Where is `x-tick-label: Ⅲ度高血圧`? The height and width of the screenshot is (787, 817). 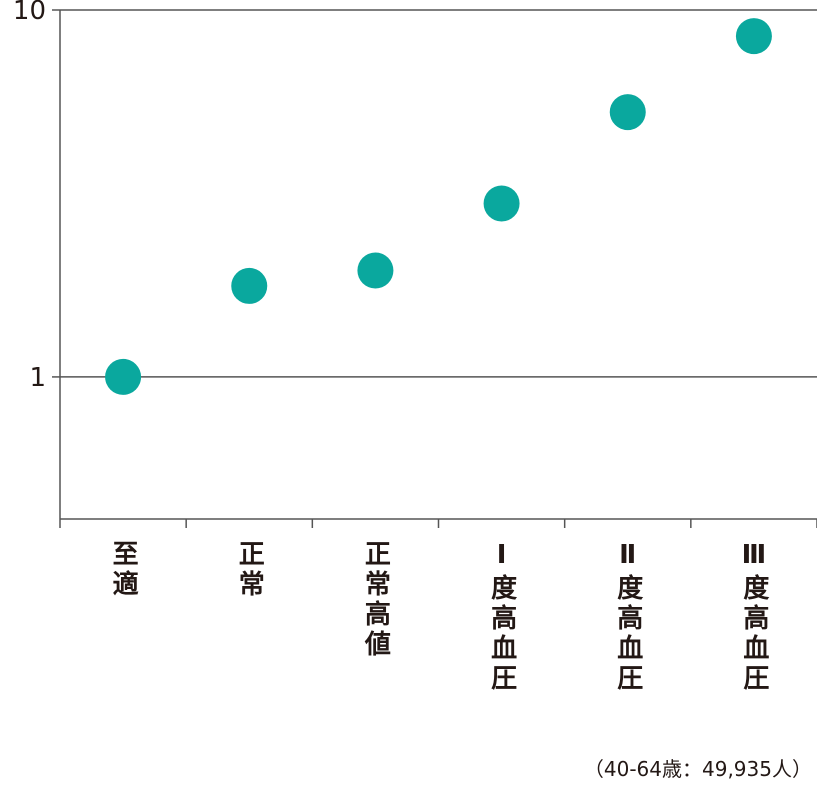
x-tick-label: Ⅲ度高血圧 is located at coordinates (754, 617).